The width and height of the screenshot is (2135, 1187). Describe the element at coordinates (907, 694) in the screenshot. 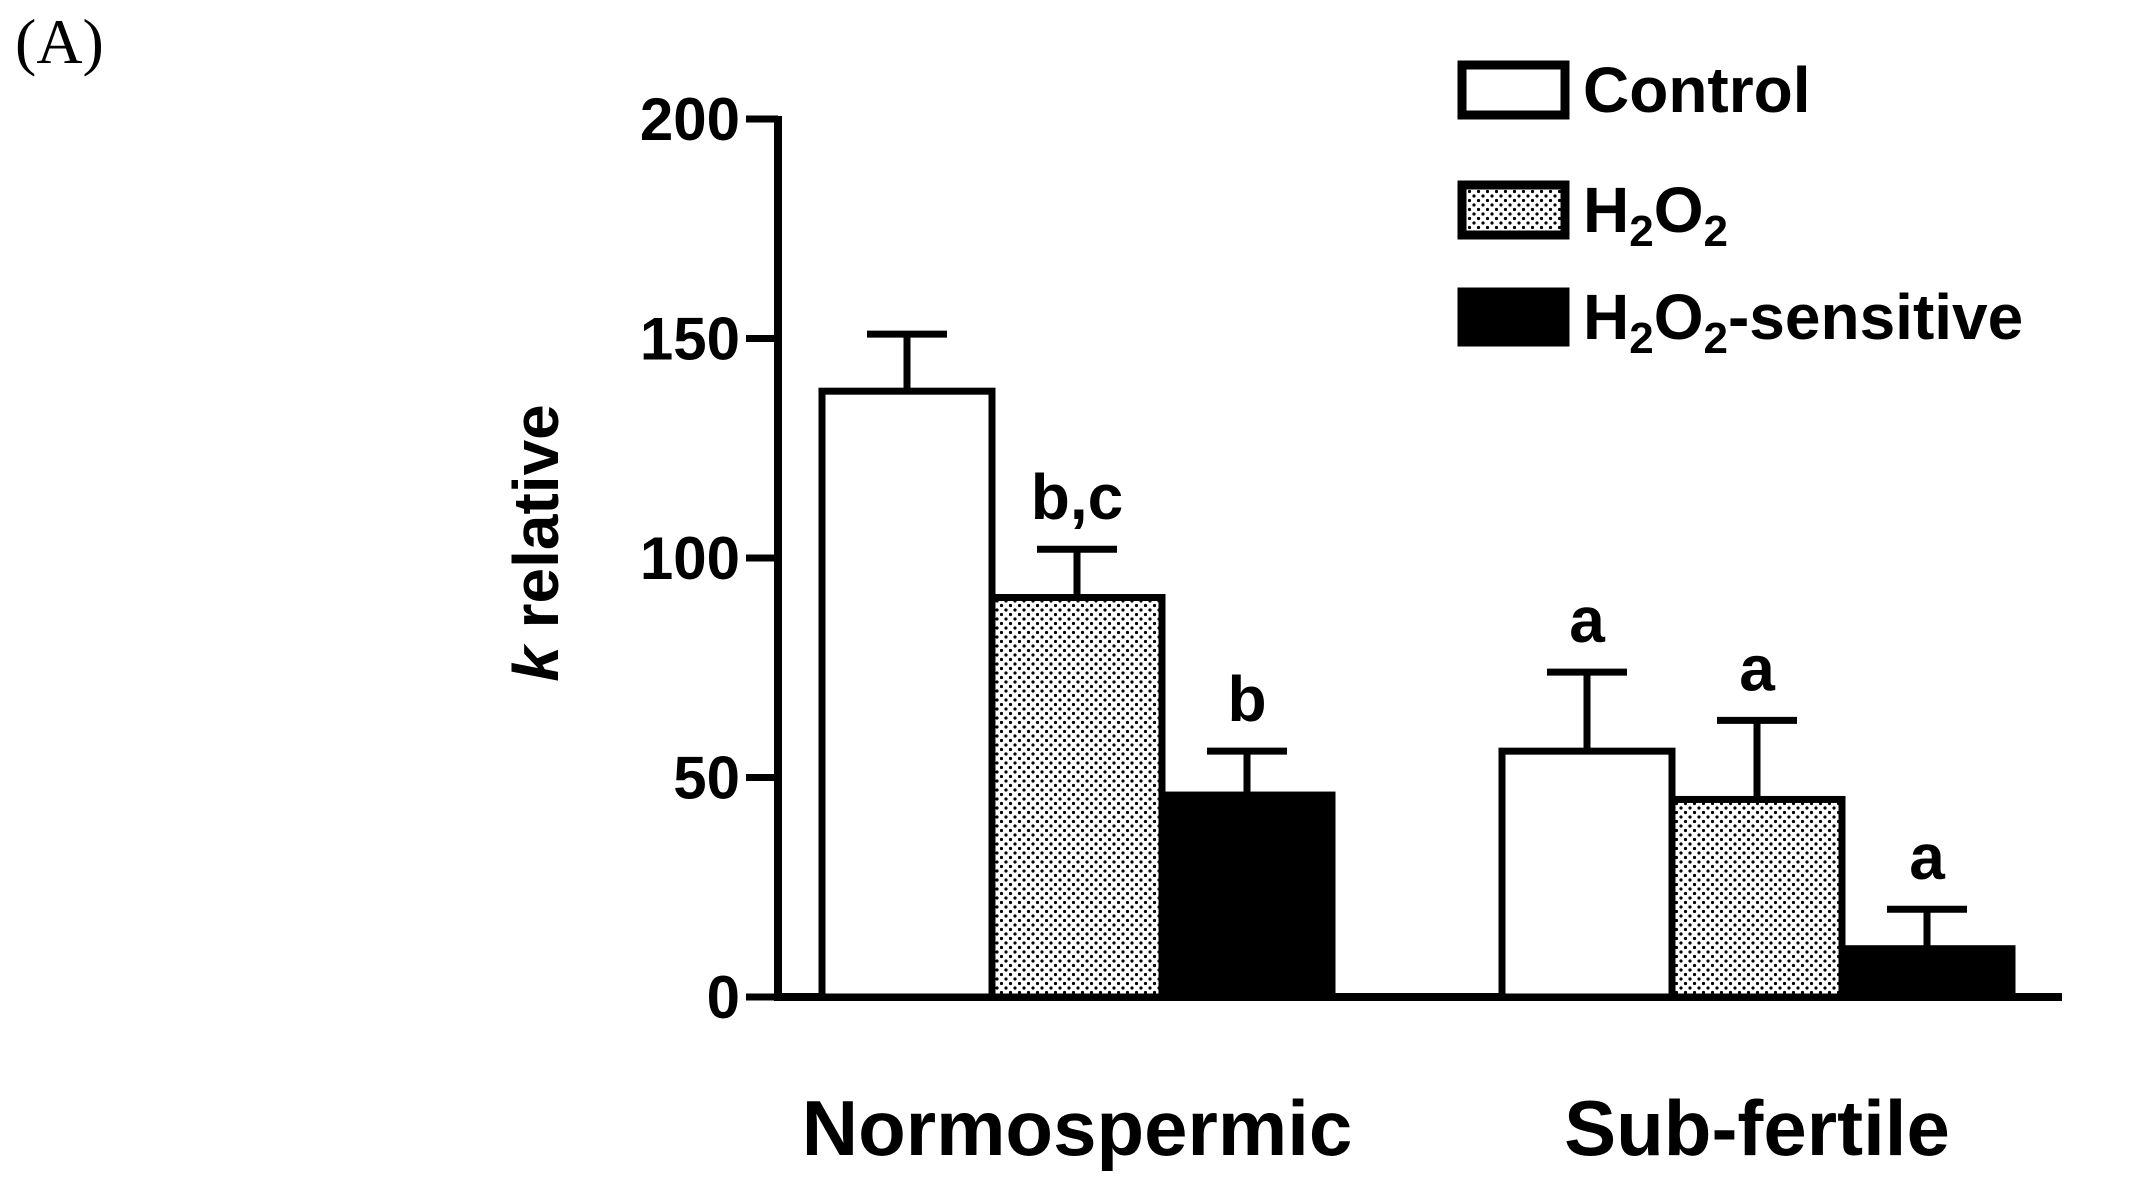

I see `bar-control-normospermic` at that location.